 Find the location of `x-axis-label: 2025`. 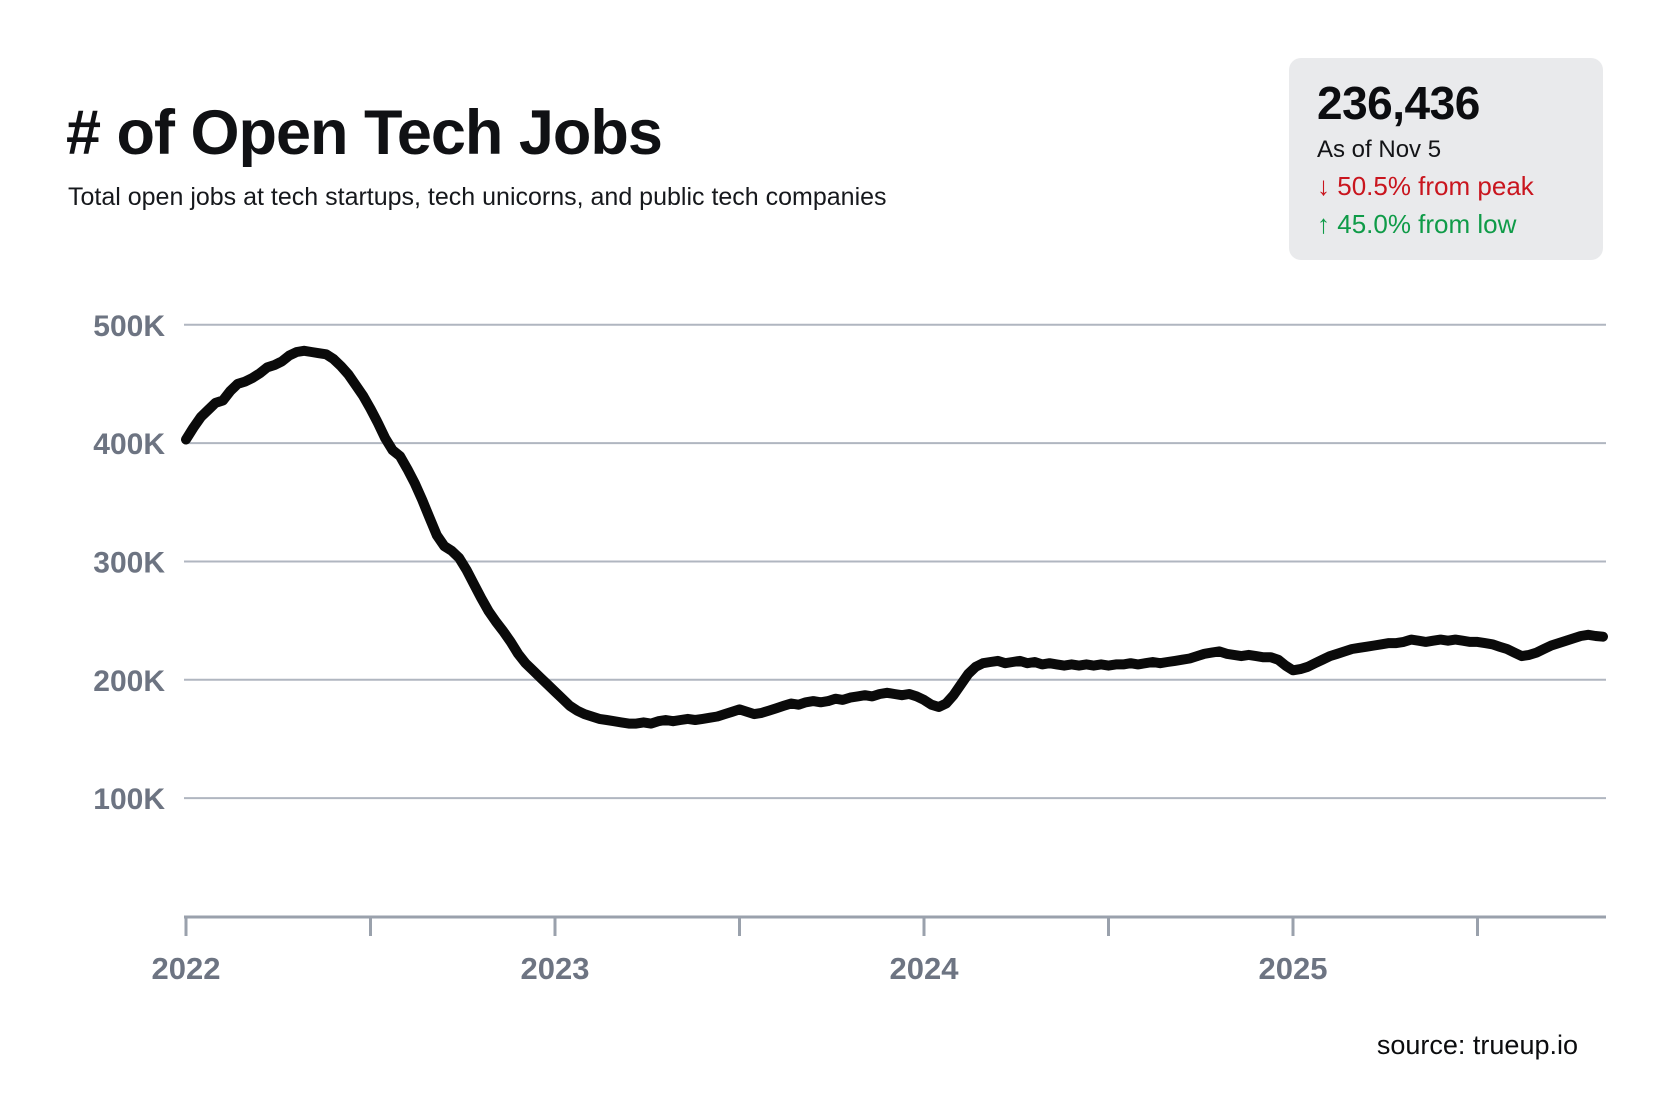

x-axis-label: 2025 is located at coordinates (1293, 968).